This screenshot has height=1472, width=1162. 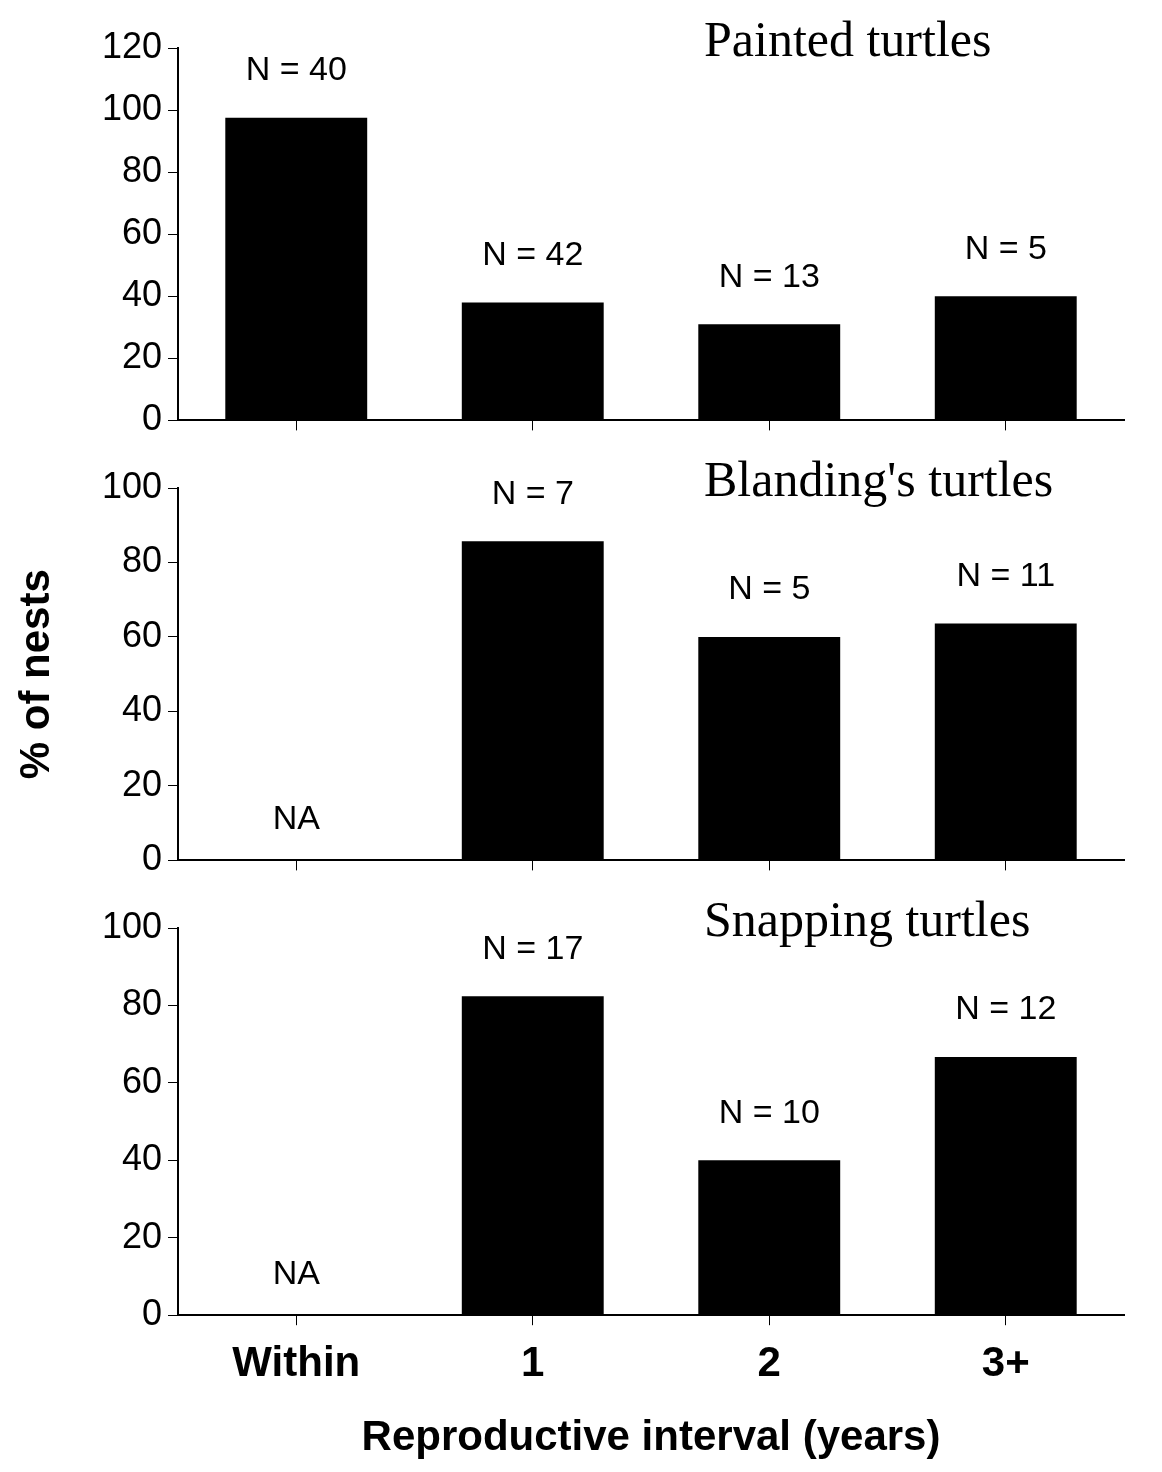 What do you see at coordinates (532, 491) in the screenshot?
I see `annotation: N = 7` at bounding box center [532, 491].